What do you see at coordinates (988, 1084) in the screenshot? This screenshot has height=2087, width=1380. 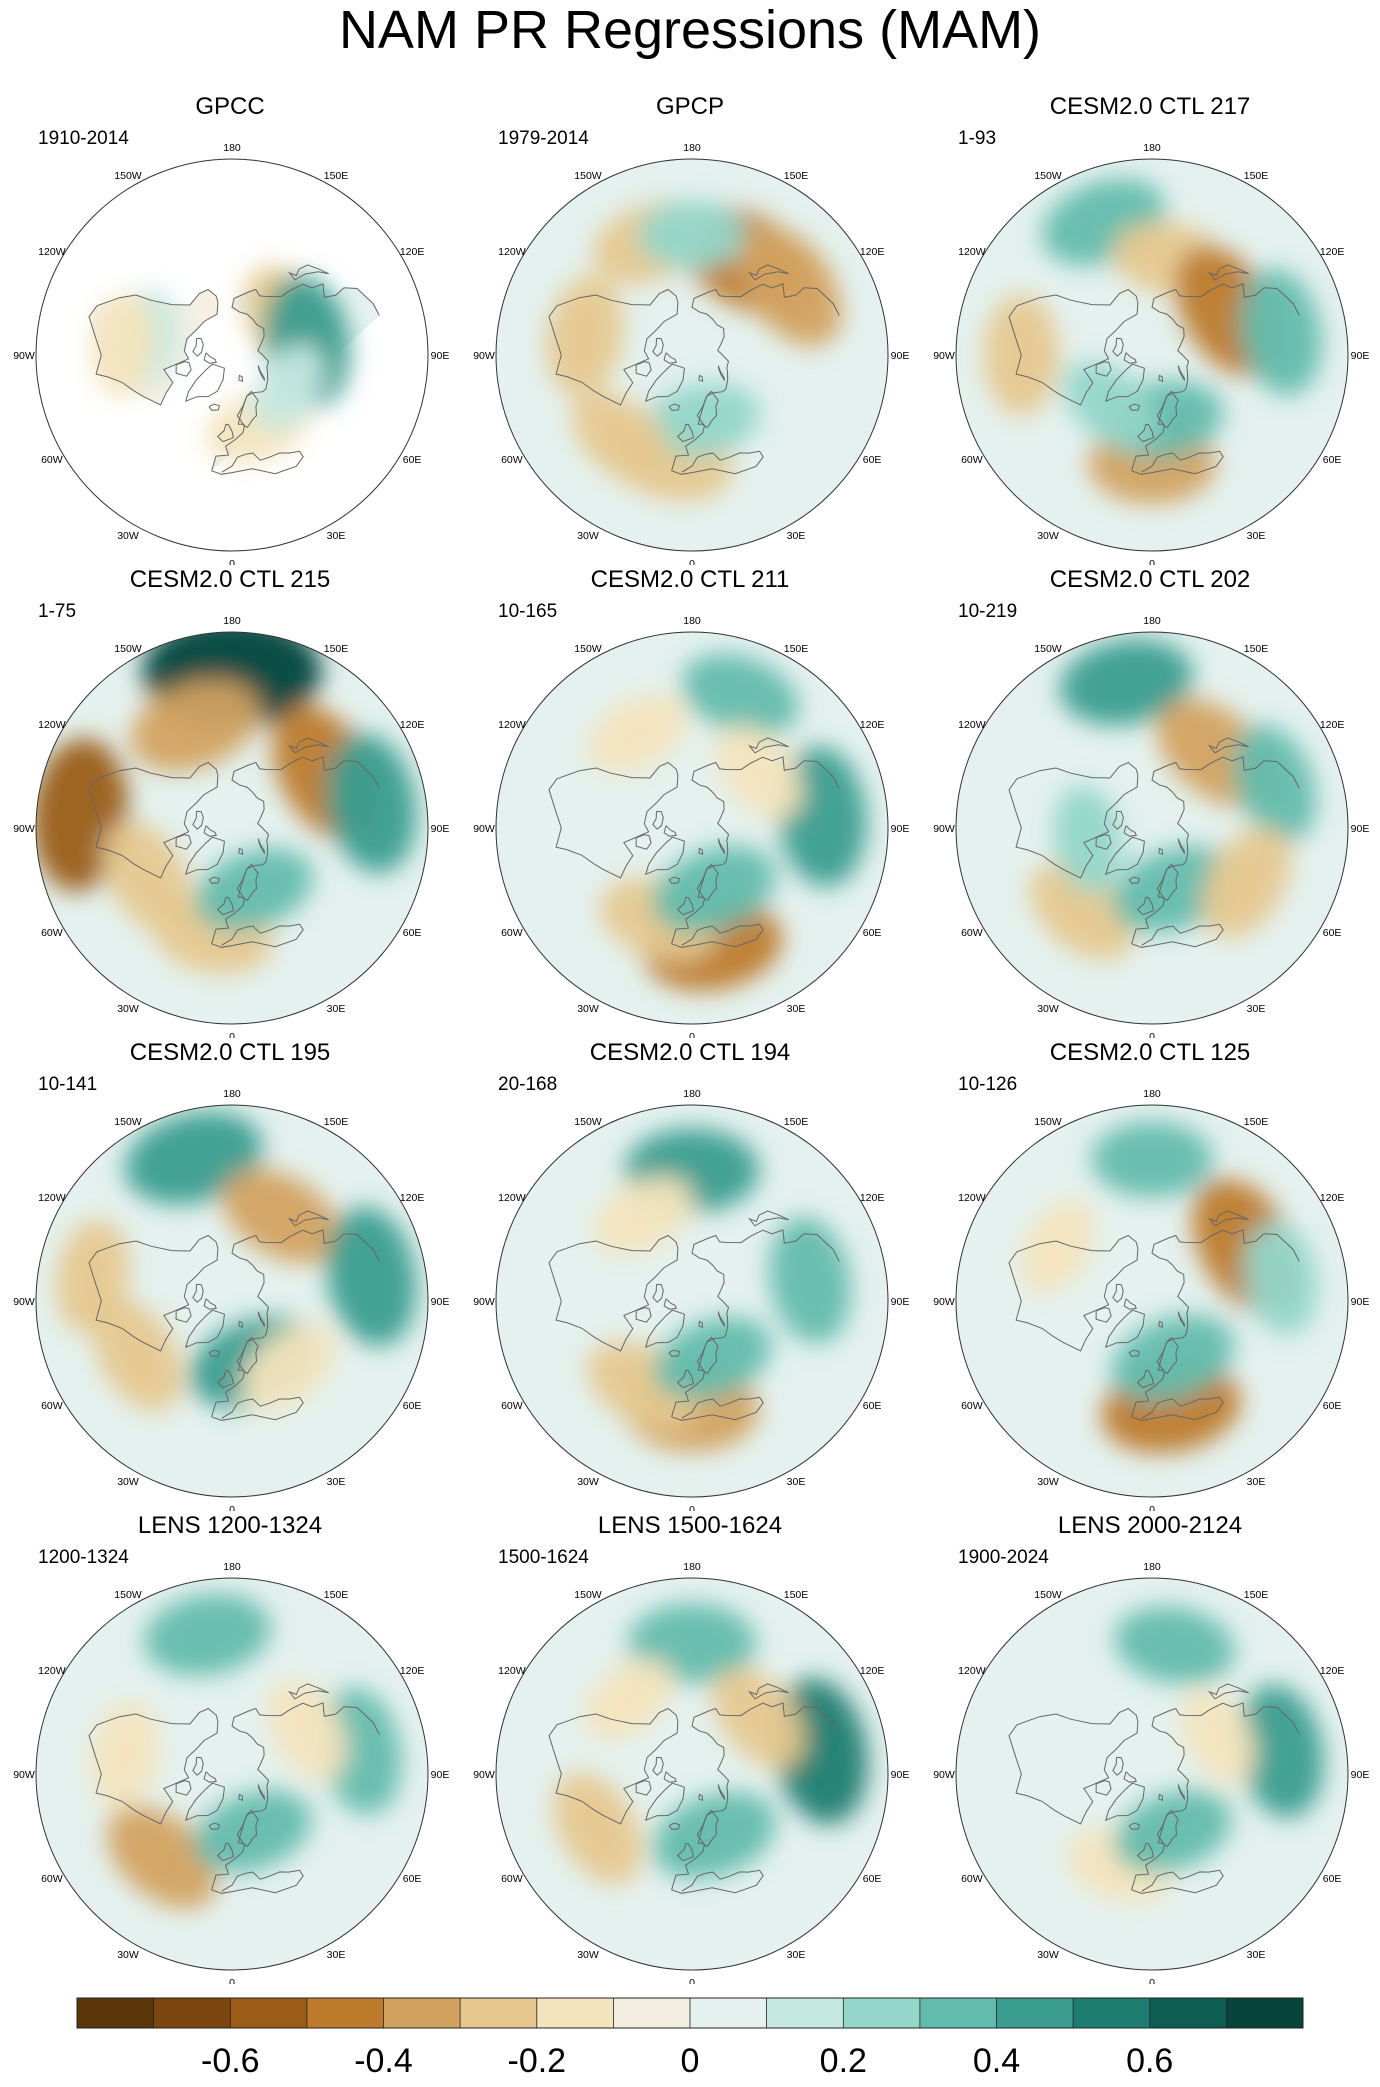 I see `panel-years: 10-126` at bounding box center [988, 1084].